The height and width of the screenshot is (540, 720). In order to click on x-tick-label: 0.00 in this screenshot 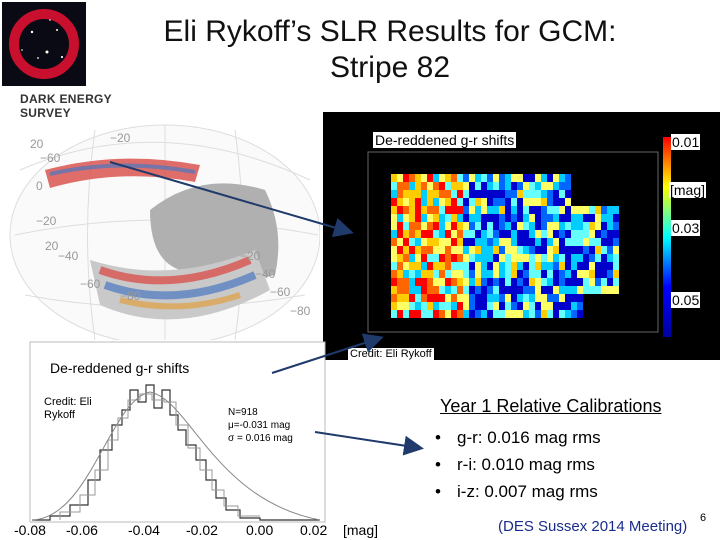, I will do `click(260, 530)`.